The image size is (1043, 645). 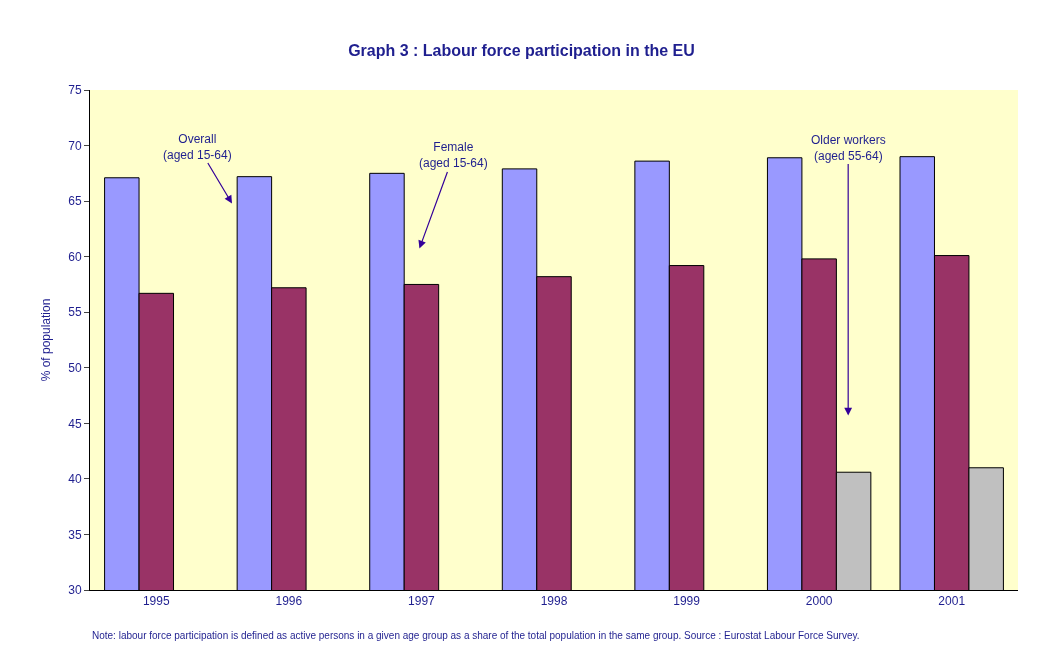 I want to click on y-tick-label: 40, so click(x=75, y=479).